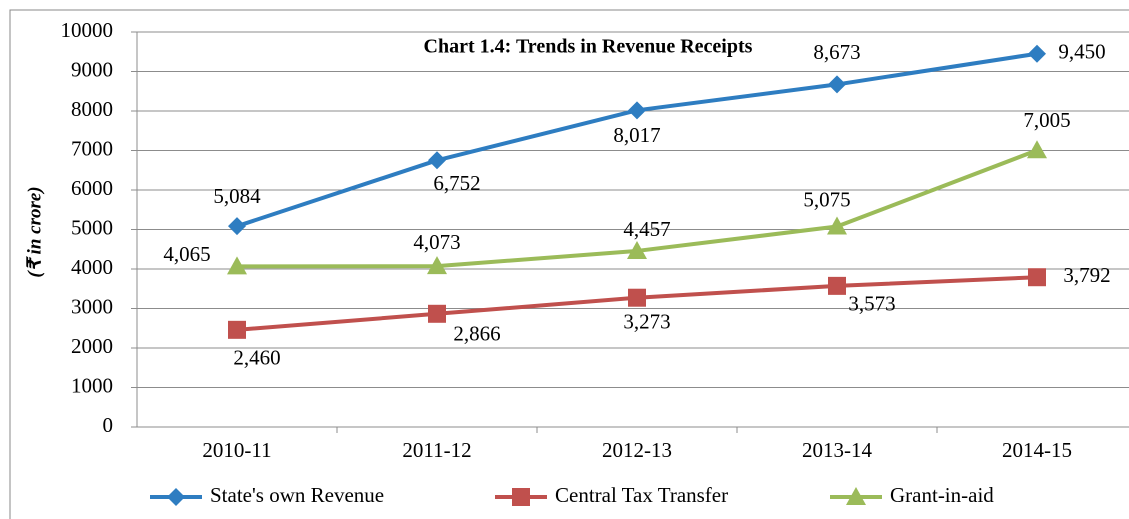 Image resolution: width=1129 pixels, height=519 pixels. What do you see at coordinates (826, 199) in the screenshot?
I see `data-label: 5,075` at bounding box center [826, 199].